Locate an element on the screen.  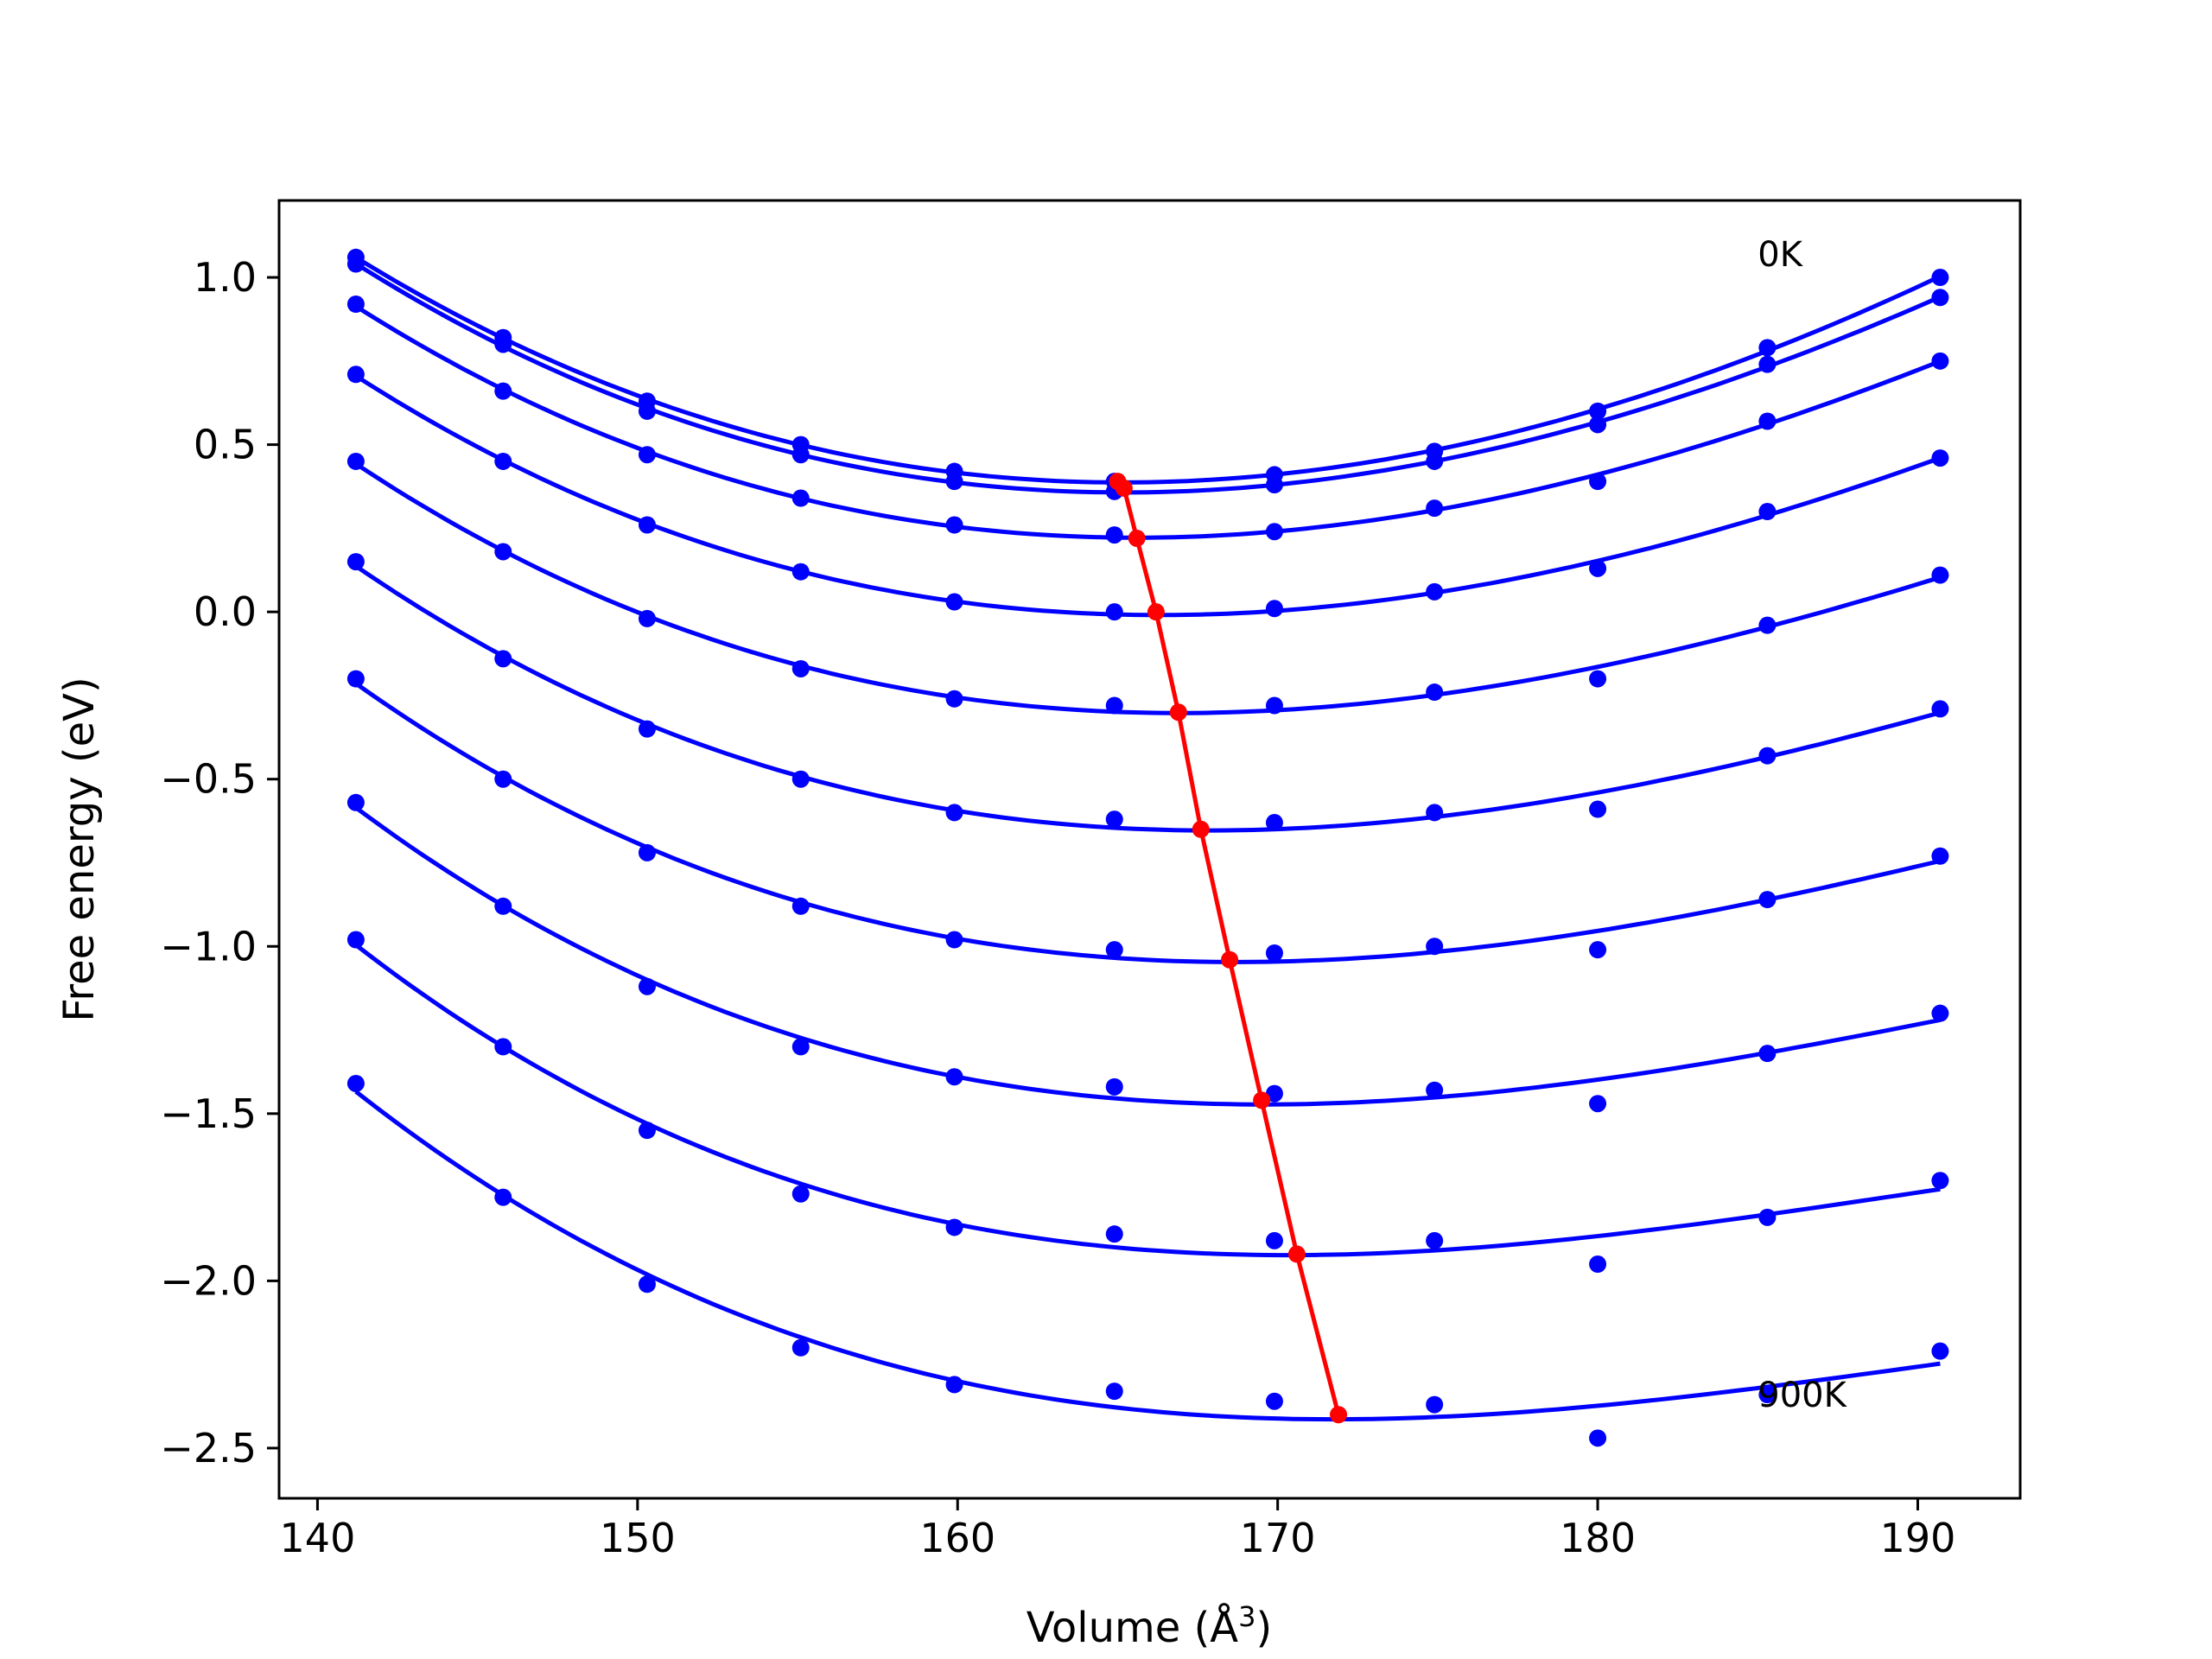
x-axis-label-close: ) is located at coordinates (1263, 1628).